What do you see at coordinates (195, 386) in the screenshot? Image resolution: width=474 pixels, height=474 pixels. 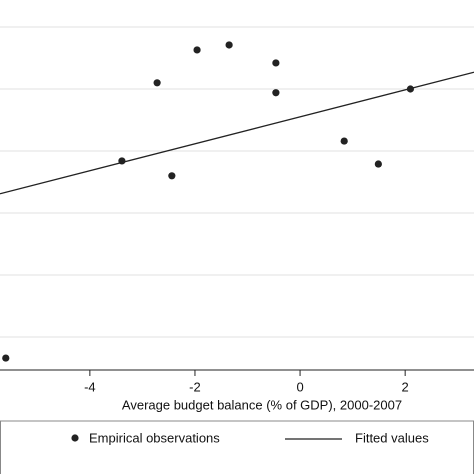 I see `x-tick-label: -2` at bounding box center [195, 386].